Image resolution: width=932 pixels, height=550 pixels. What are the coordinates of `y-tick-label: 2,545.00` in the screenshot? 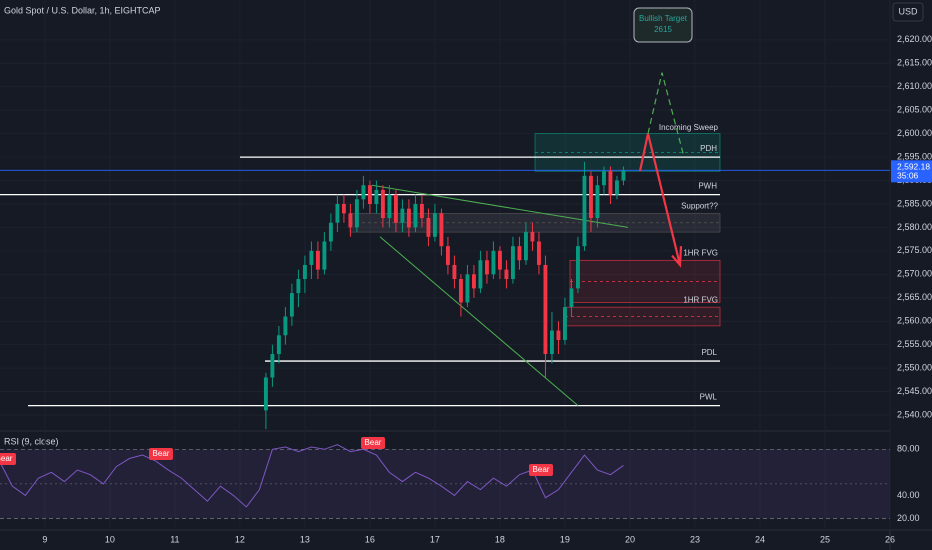 It's located at (914, 391).